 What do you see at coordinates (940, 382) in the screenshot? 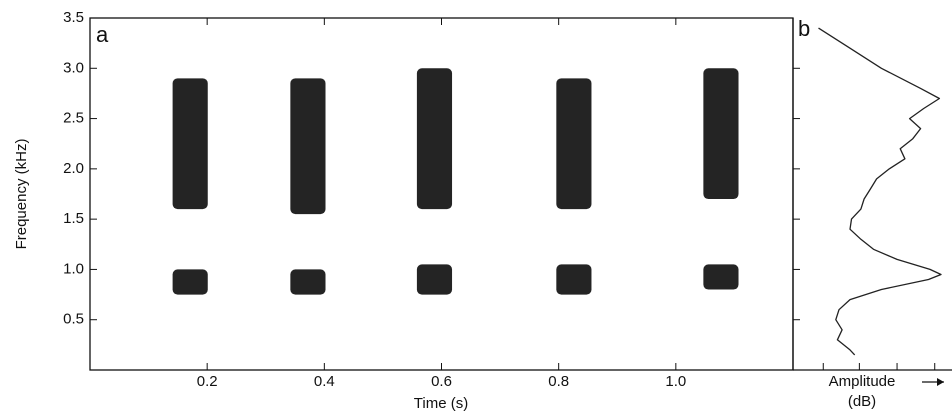
I see `arrow-head` at bounding box center [940, 382].